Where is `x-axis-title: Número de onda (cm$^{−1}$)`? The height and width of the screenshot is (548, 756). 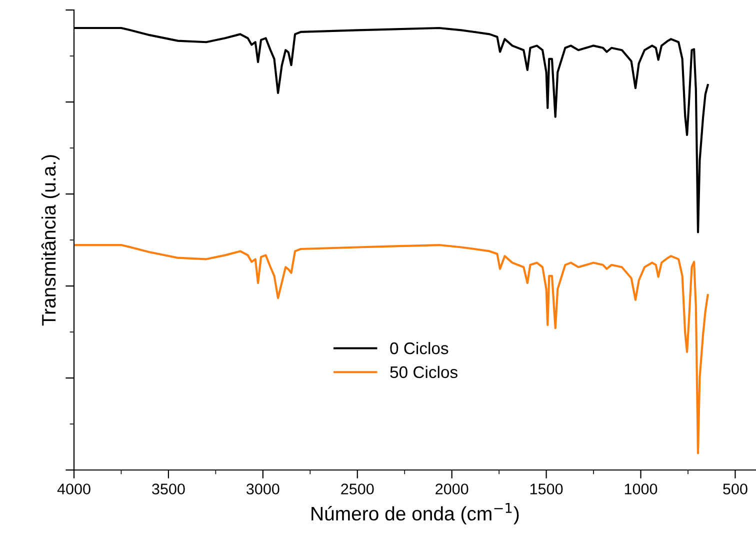 x-axis-title: Número de onda (cm$^{−1}$) is located at coordinates (415, 513).